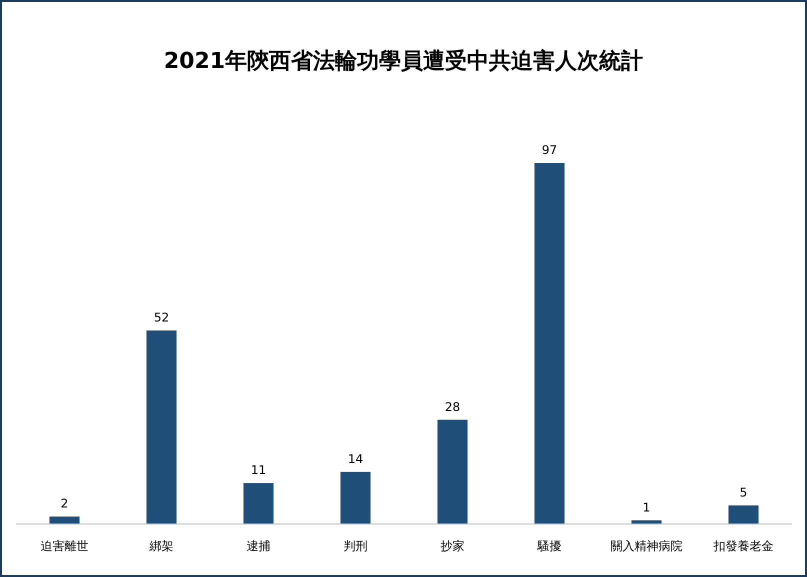  Describe the element at coordinates (64, 503) in the screenshot. I see `data-label: 2` at that location.